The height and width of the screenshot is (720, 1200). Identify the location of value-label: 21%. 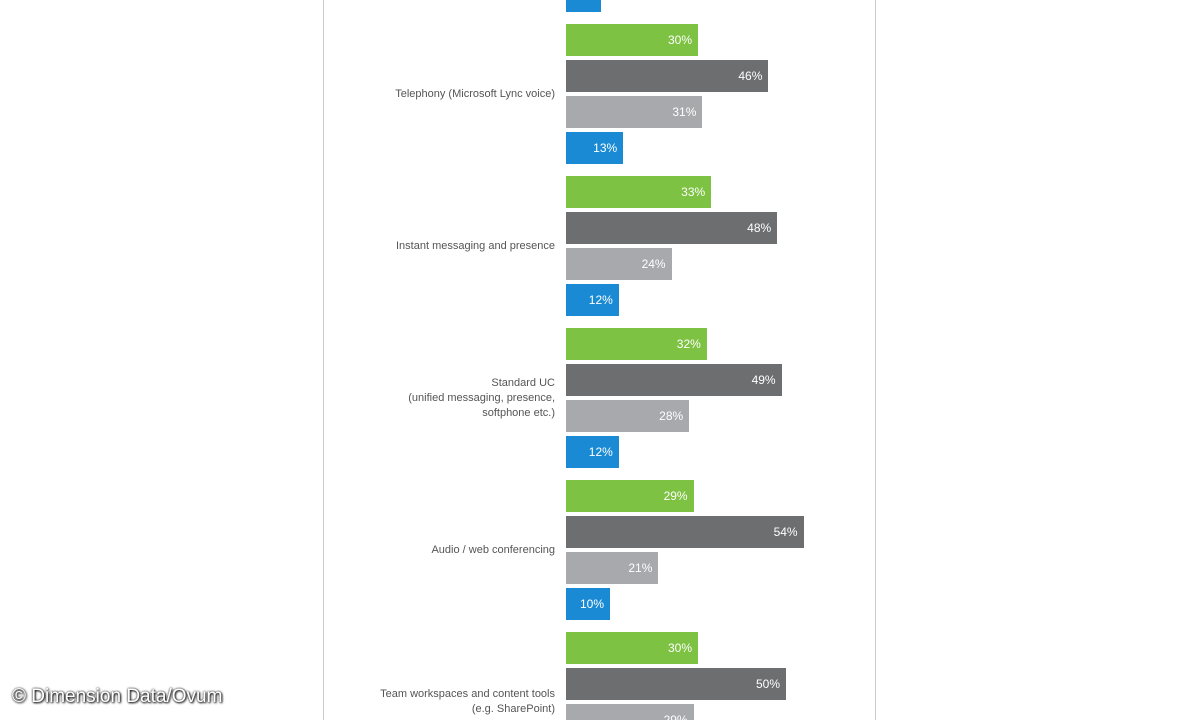
(640, 568).